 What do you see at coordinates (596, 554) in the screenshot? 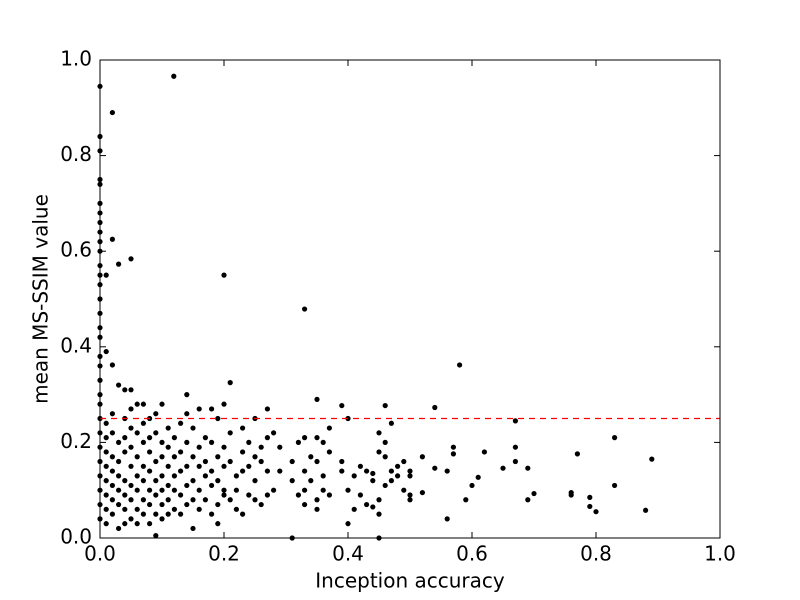
I see `x-tick-label: 0.8` at bounding box center [596, 554].